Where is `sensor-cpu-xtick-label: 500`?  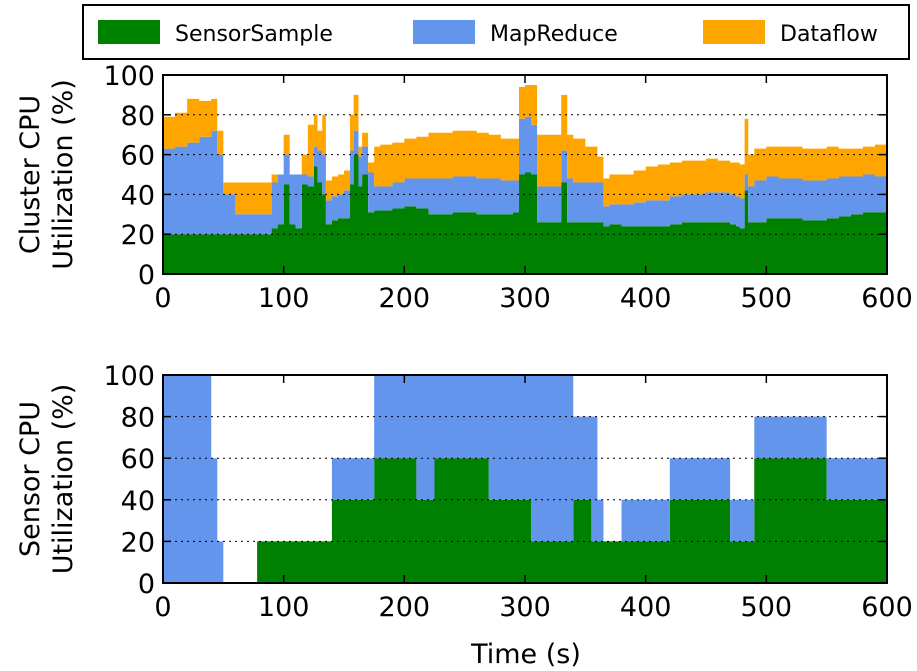
sensor-cpu-xtick-label: 500 is located at coordinates (767, 607).